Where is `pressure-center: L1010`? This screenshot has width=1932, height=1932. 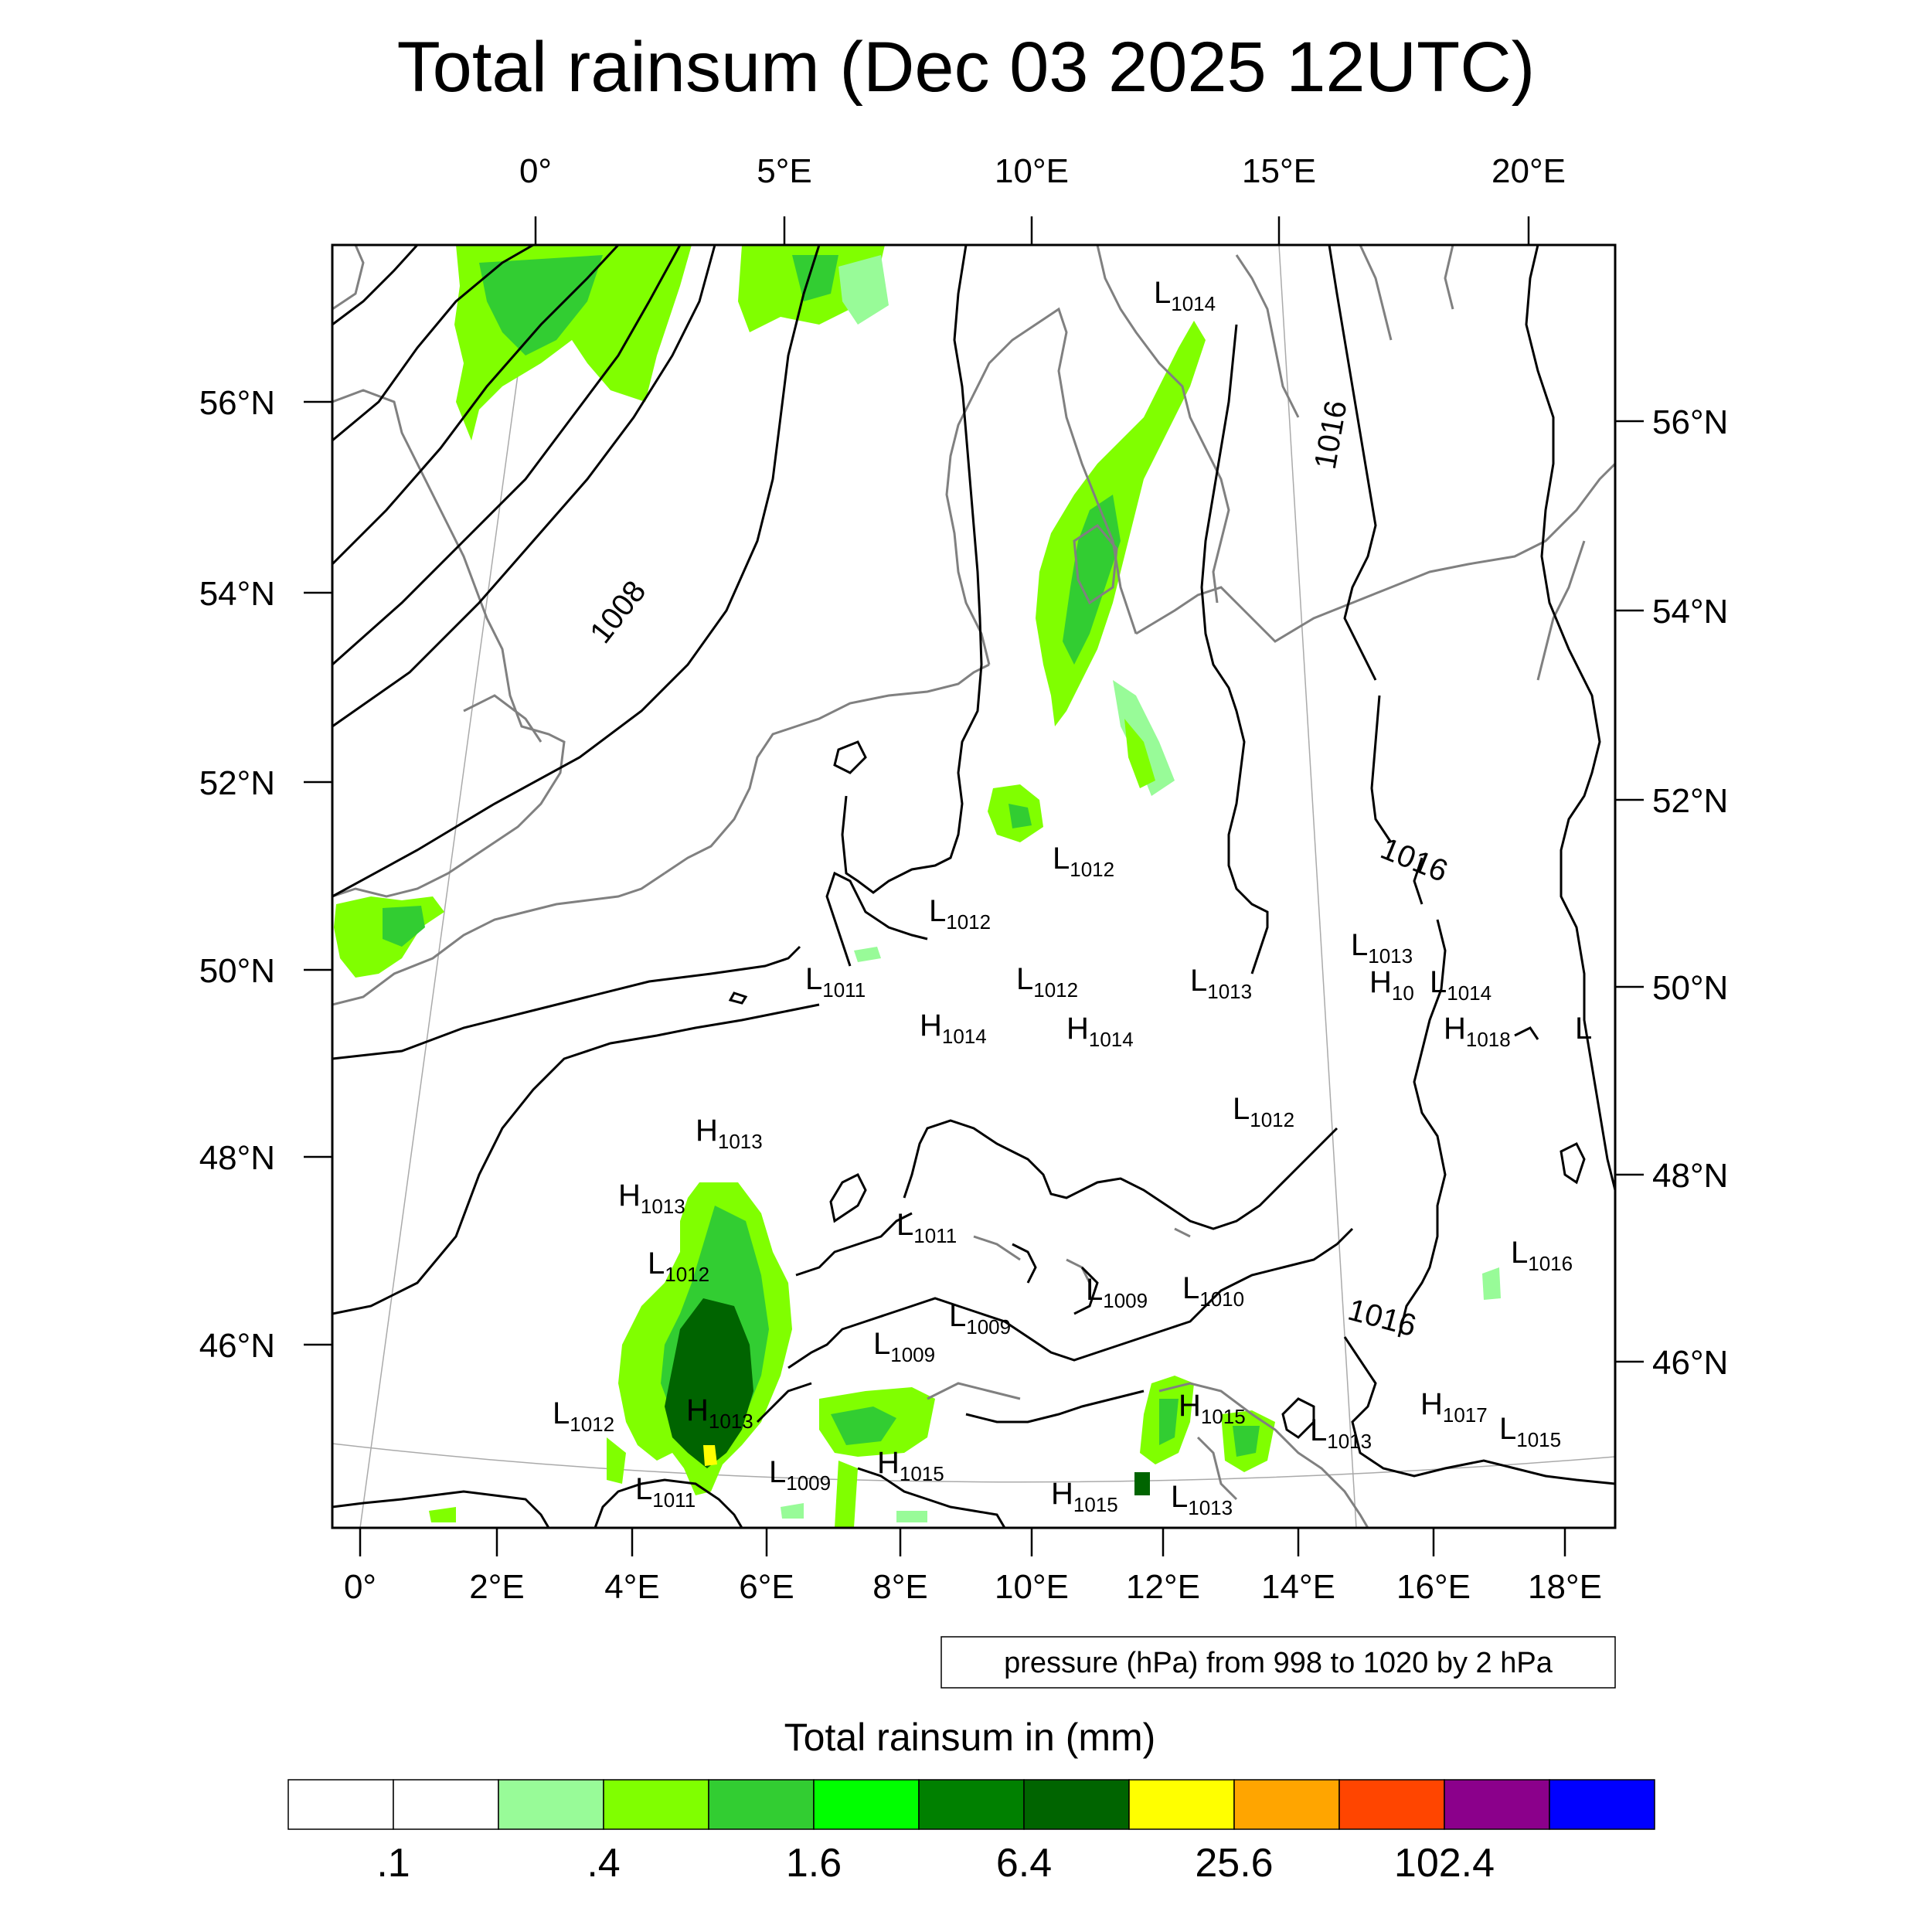
pressure-center: L1010 is located at coordinates (1213, 1291).